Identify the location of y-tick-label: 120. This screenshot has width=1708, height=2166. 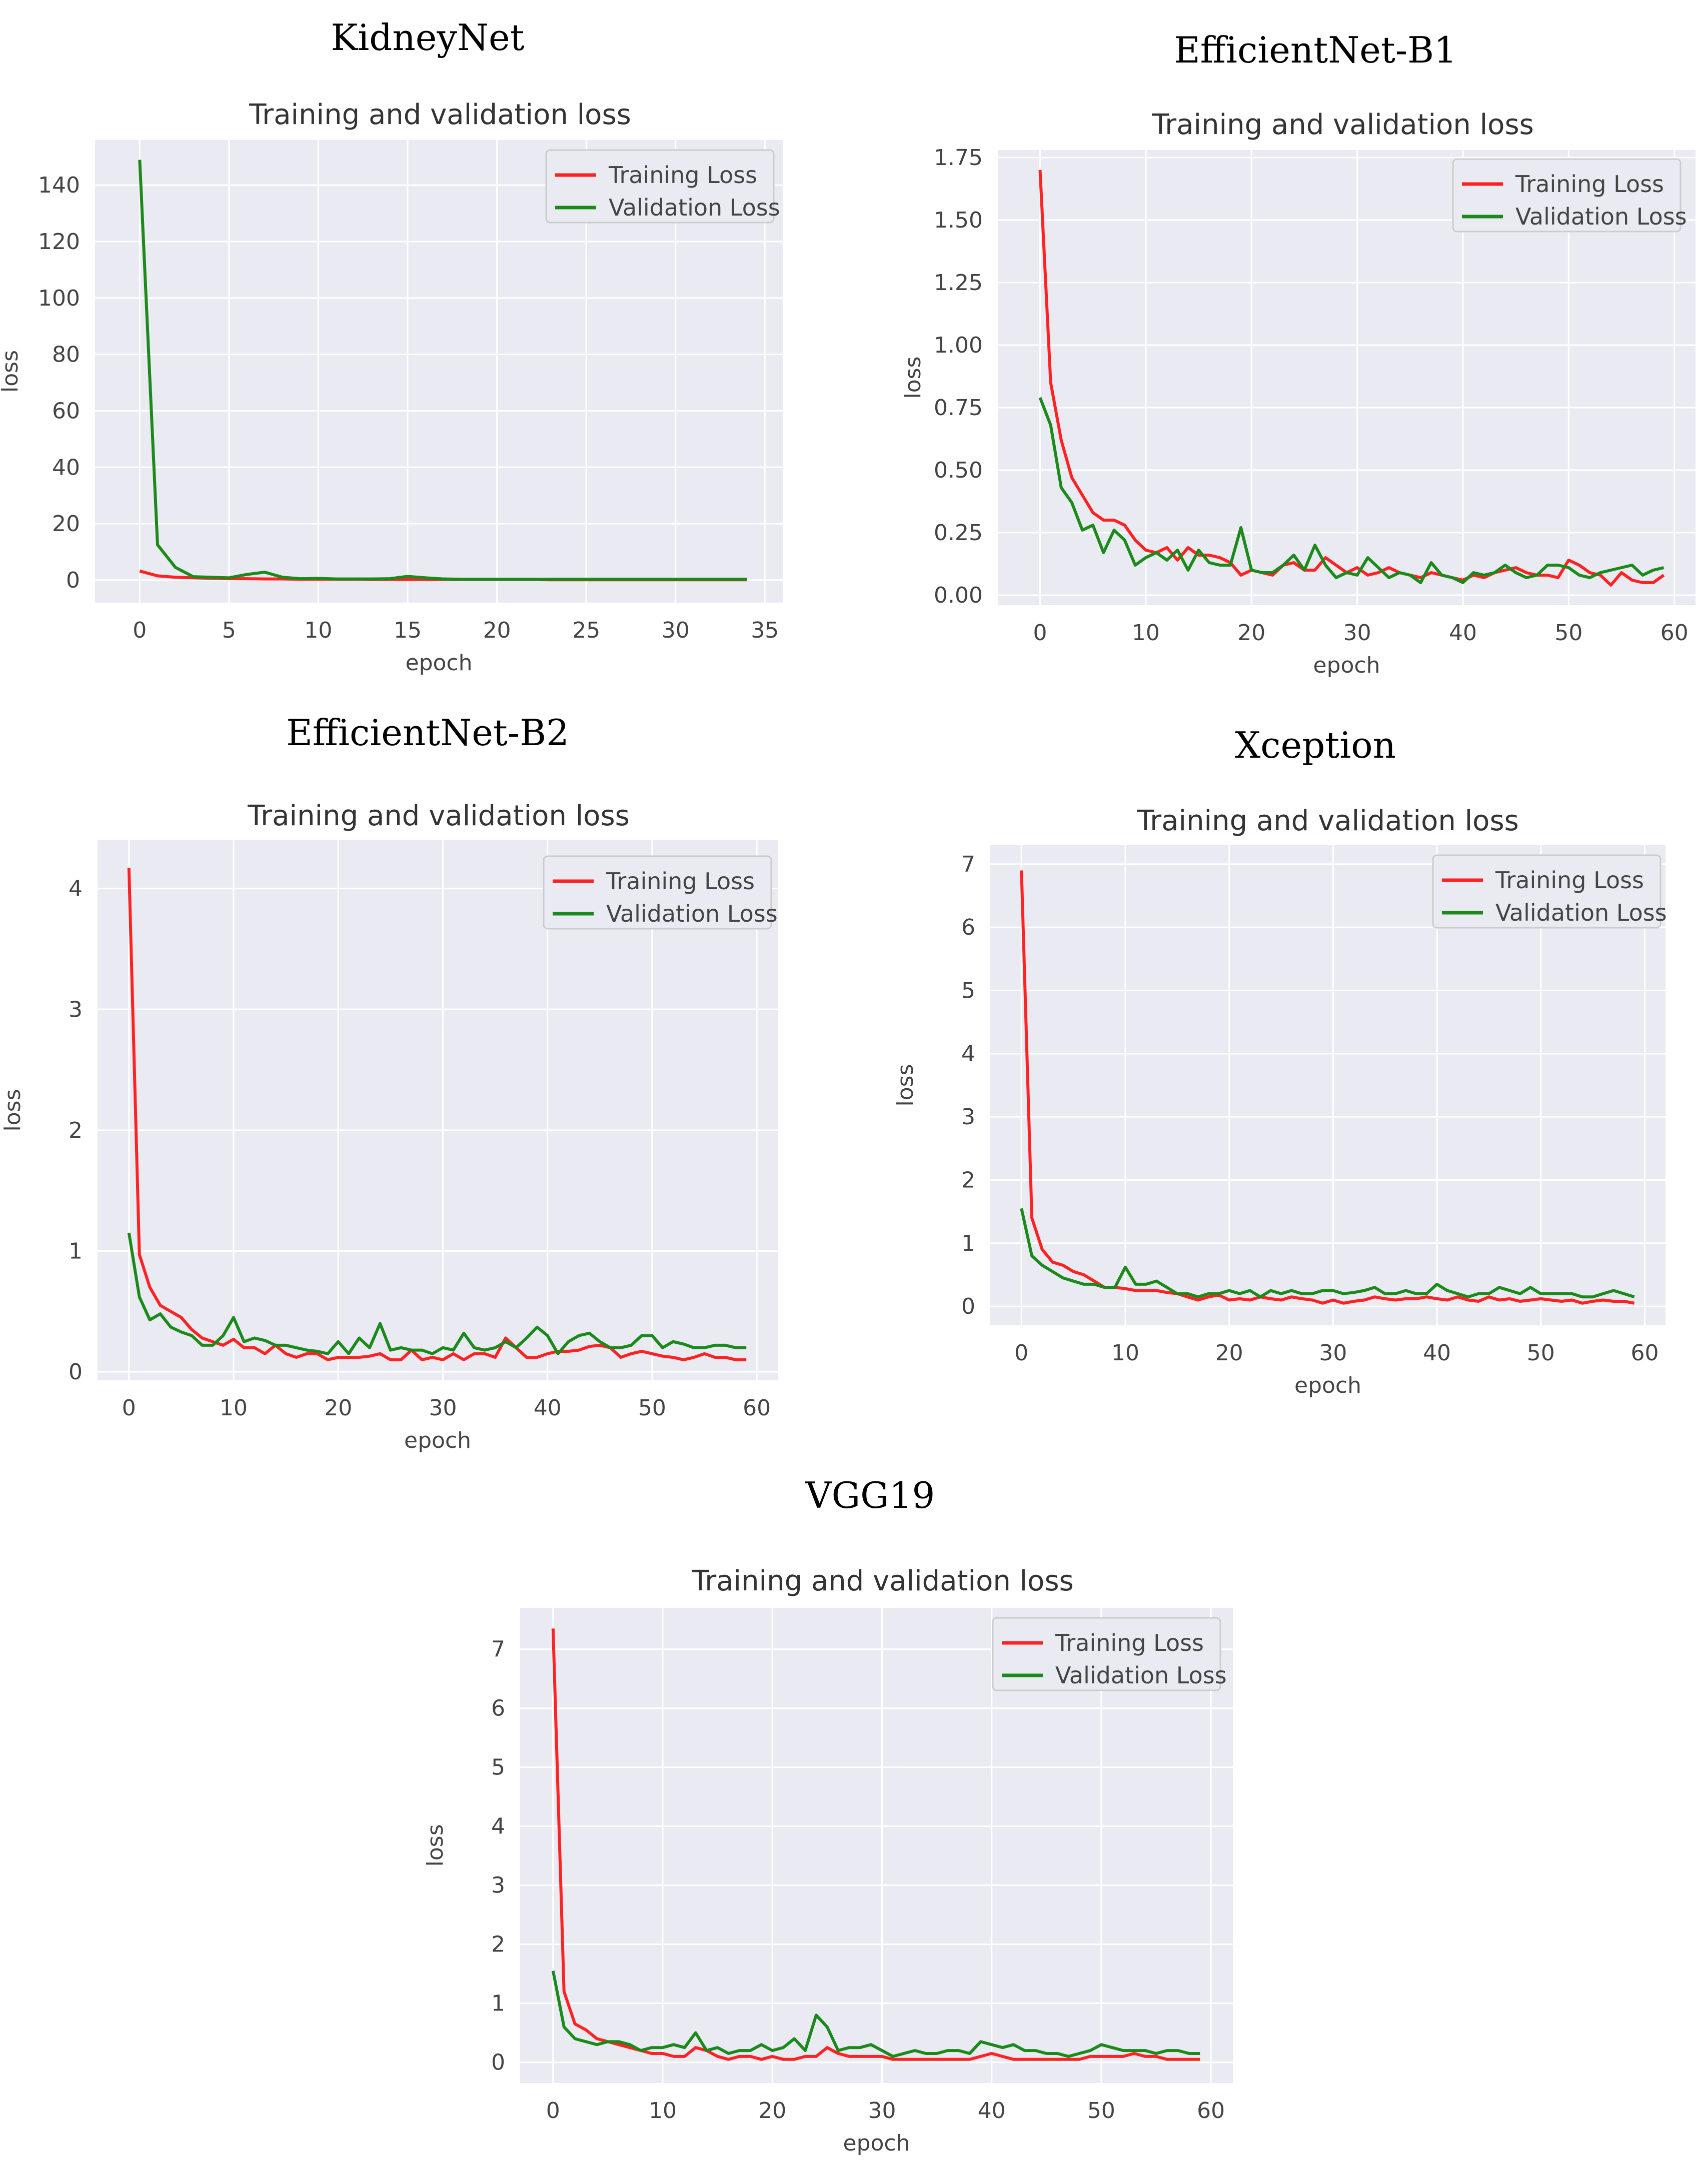
(59, 242).